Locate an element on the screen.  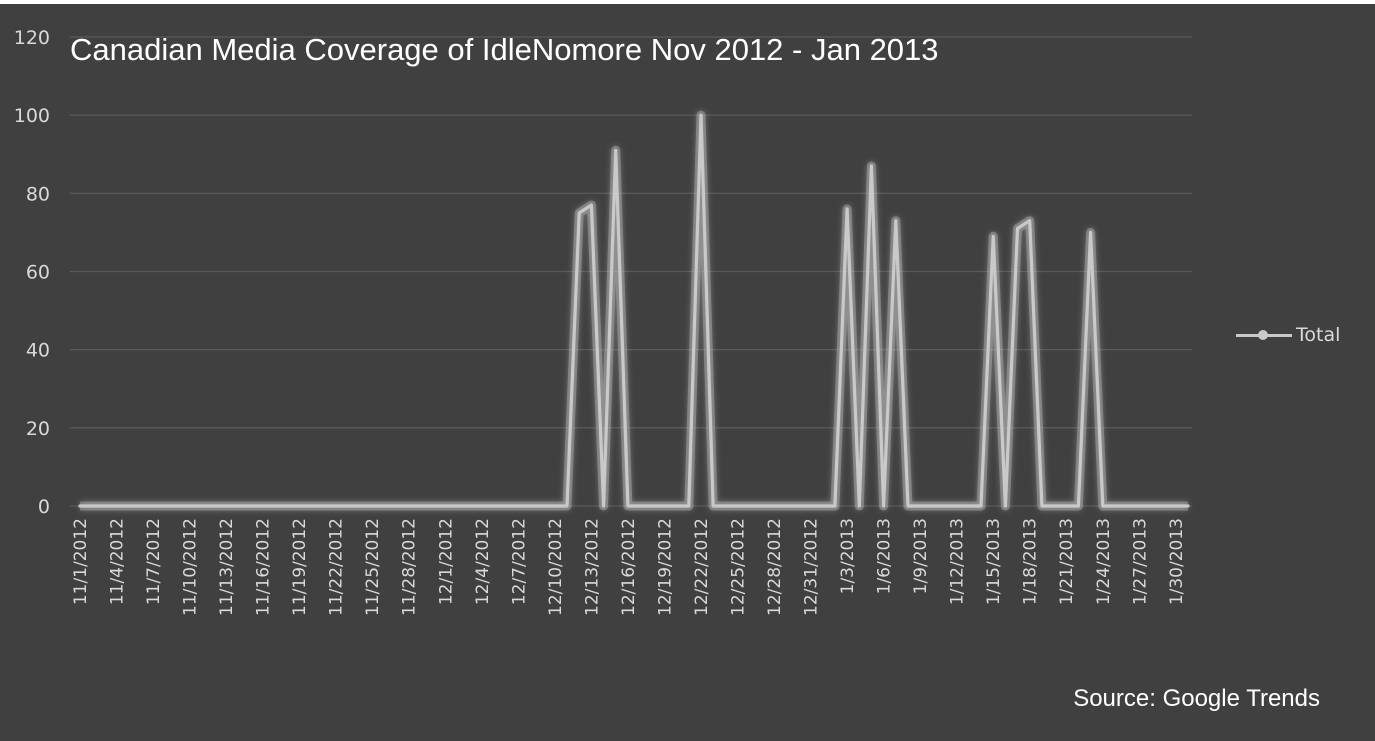
x-tick-label: 12/25/2012 is located at coordinates (738, 567).